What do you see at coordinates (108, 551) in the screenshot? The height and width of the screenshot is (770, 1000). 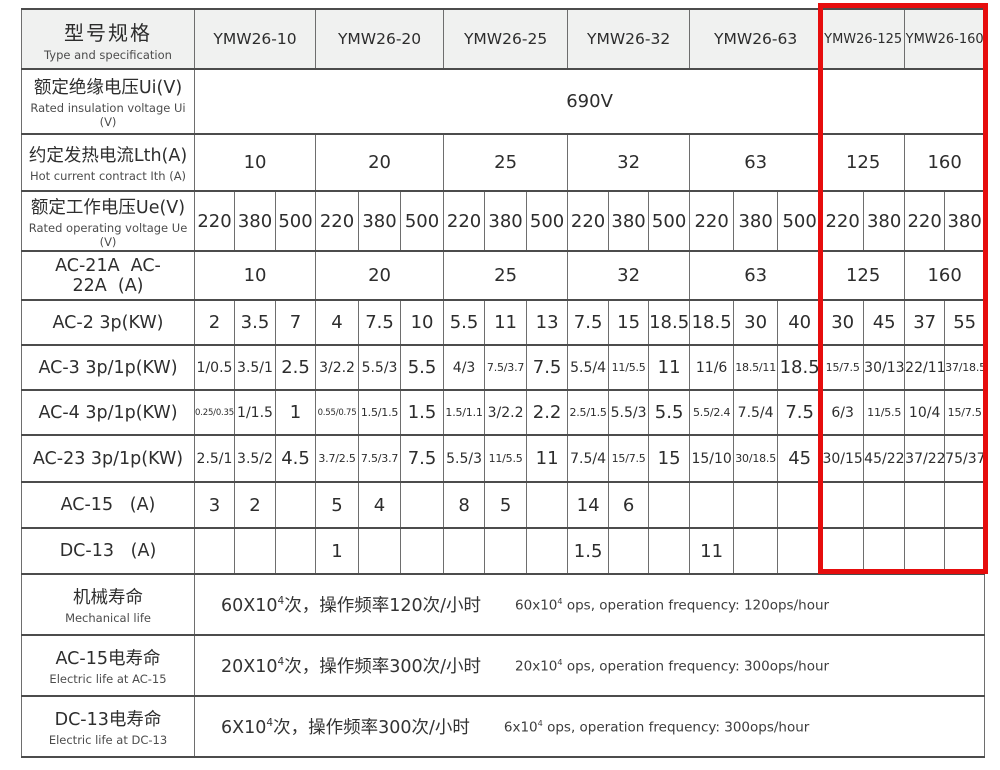 I see `row-label: DC-13 (A)` at bounding box center [108, 551].